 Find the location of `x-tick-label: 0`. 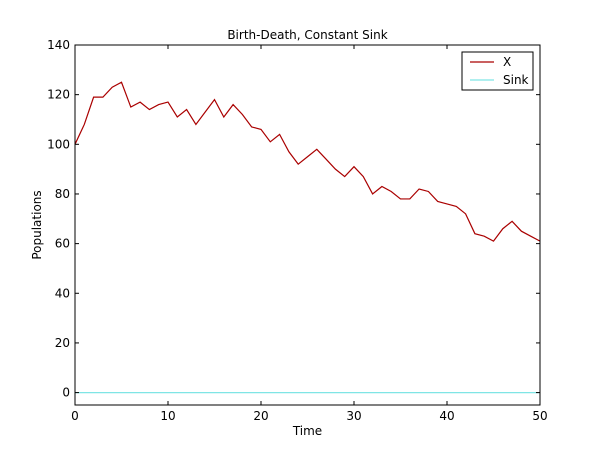

x-tick-label: 0 is located at coordinates (75, 416).